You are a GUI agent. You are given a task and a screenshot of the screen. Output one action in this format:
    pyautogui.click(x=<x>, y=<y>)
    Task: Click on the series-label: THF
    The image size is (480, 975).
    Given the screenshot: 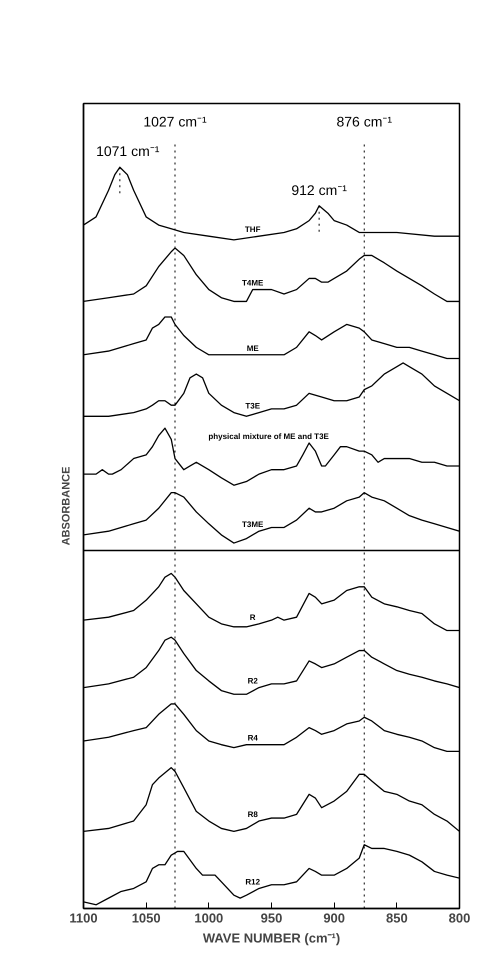 What is the action you would take?
    pyautogui.click(x=252, y=229)
    